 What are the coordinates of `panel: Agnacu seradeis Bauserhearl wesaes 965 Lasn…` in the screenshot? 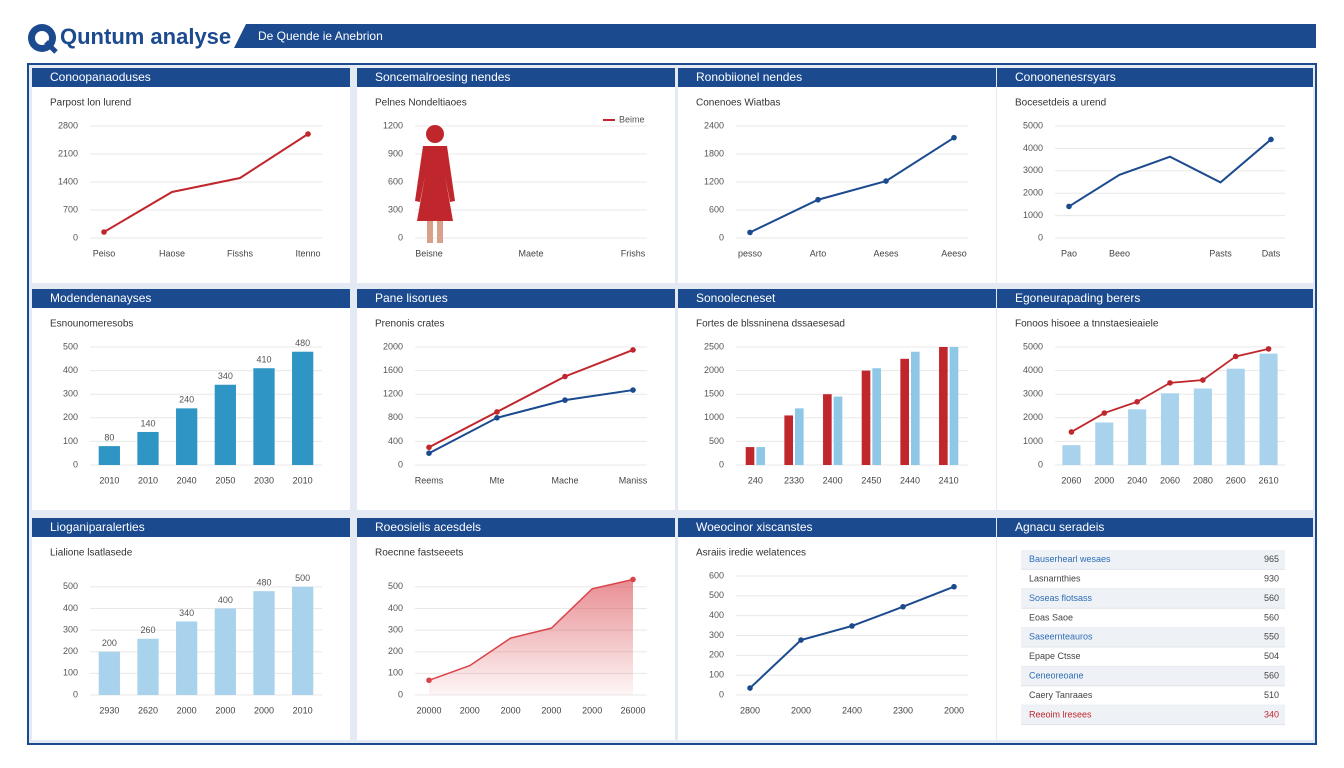 It's located at (1155, 629).